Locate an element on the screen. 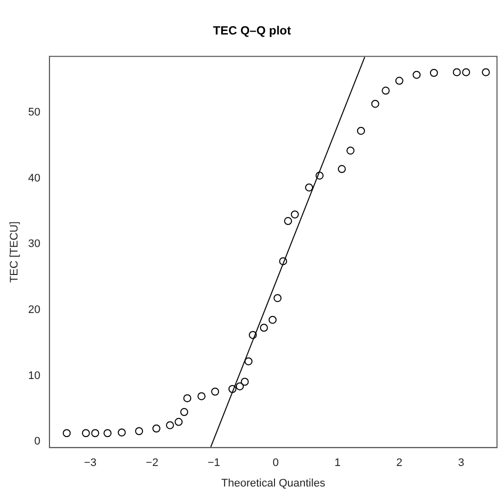 The width and height of the screenshot is (502, 498). y-tick-label: 40 is located at coordinates (34, 178).